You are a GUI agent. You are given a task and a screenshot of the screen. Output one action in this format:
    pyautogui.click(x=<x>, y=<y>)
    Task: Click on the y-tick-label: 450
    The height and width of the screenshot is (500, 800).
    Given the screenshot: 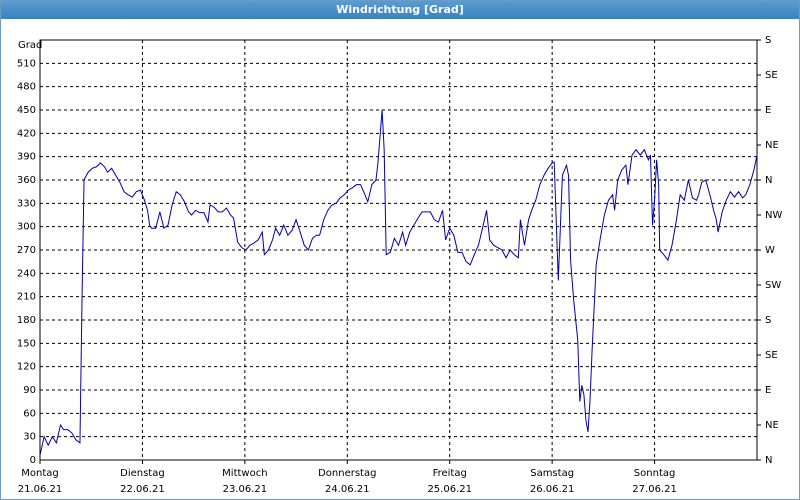 What is the action you would take?
    pyautogui.click(x=26, y=110)
    